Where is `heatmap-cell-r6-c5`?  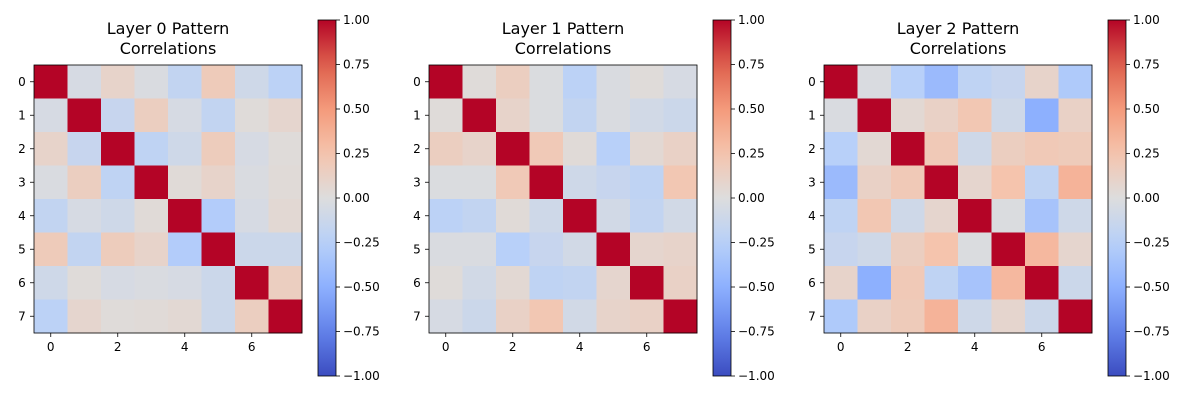 heatmap-cell-r6-c5 is located at coordinates (218, 283).